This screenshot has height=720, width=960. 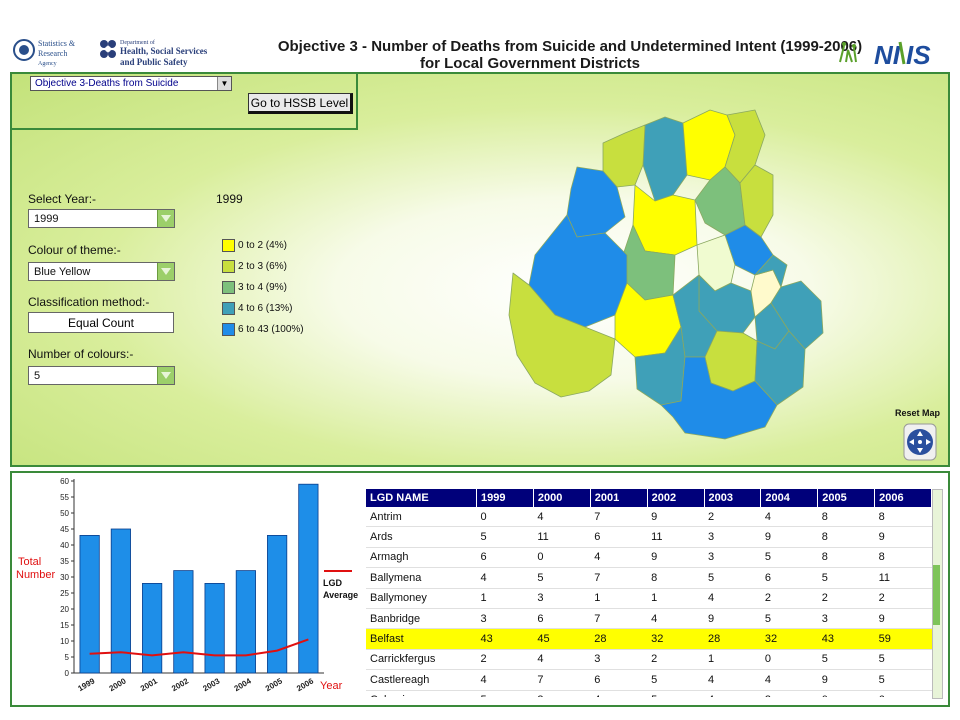 I want to click on table-cell: Ballymoney, so click(x=421, y=598).